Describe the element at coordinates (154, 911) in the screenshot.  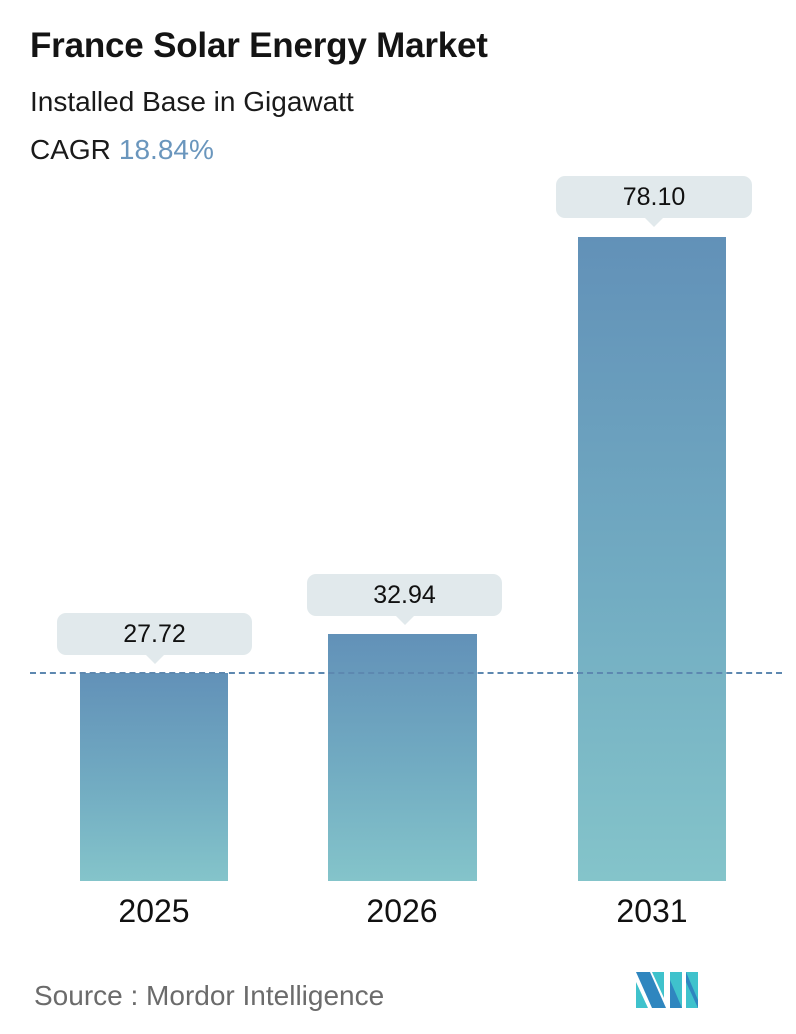
I see `x-label-2025: 2025` at that location.